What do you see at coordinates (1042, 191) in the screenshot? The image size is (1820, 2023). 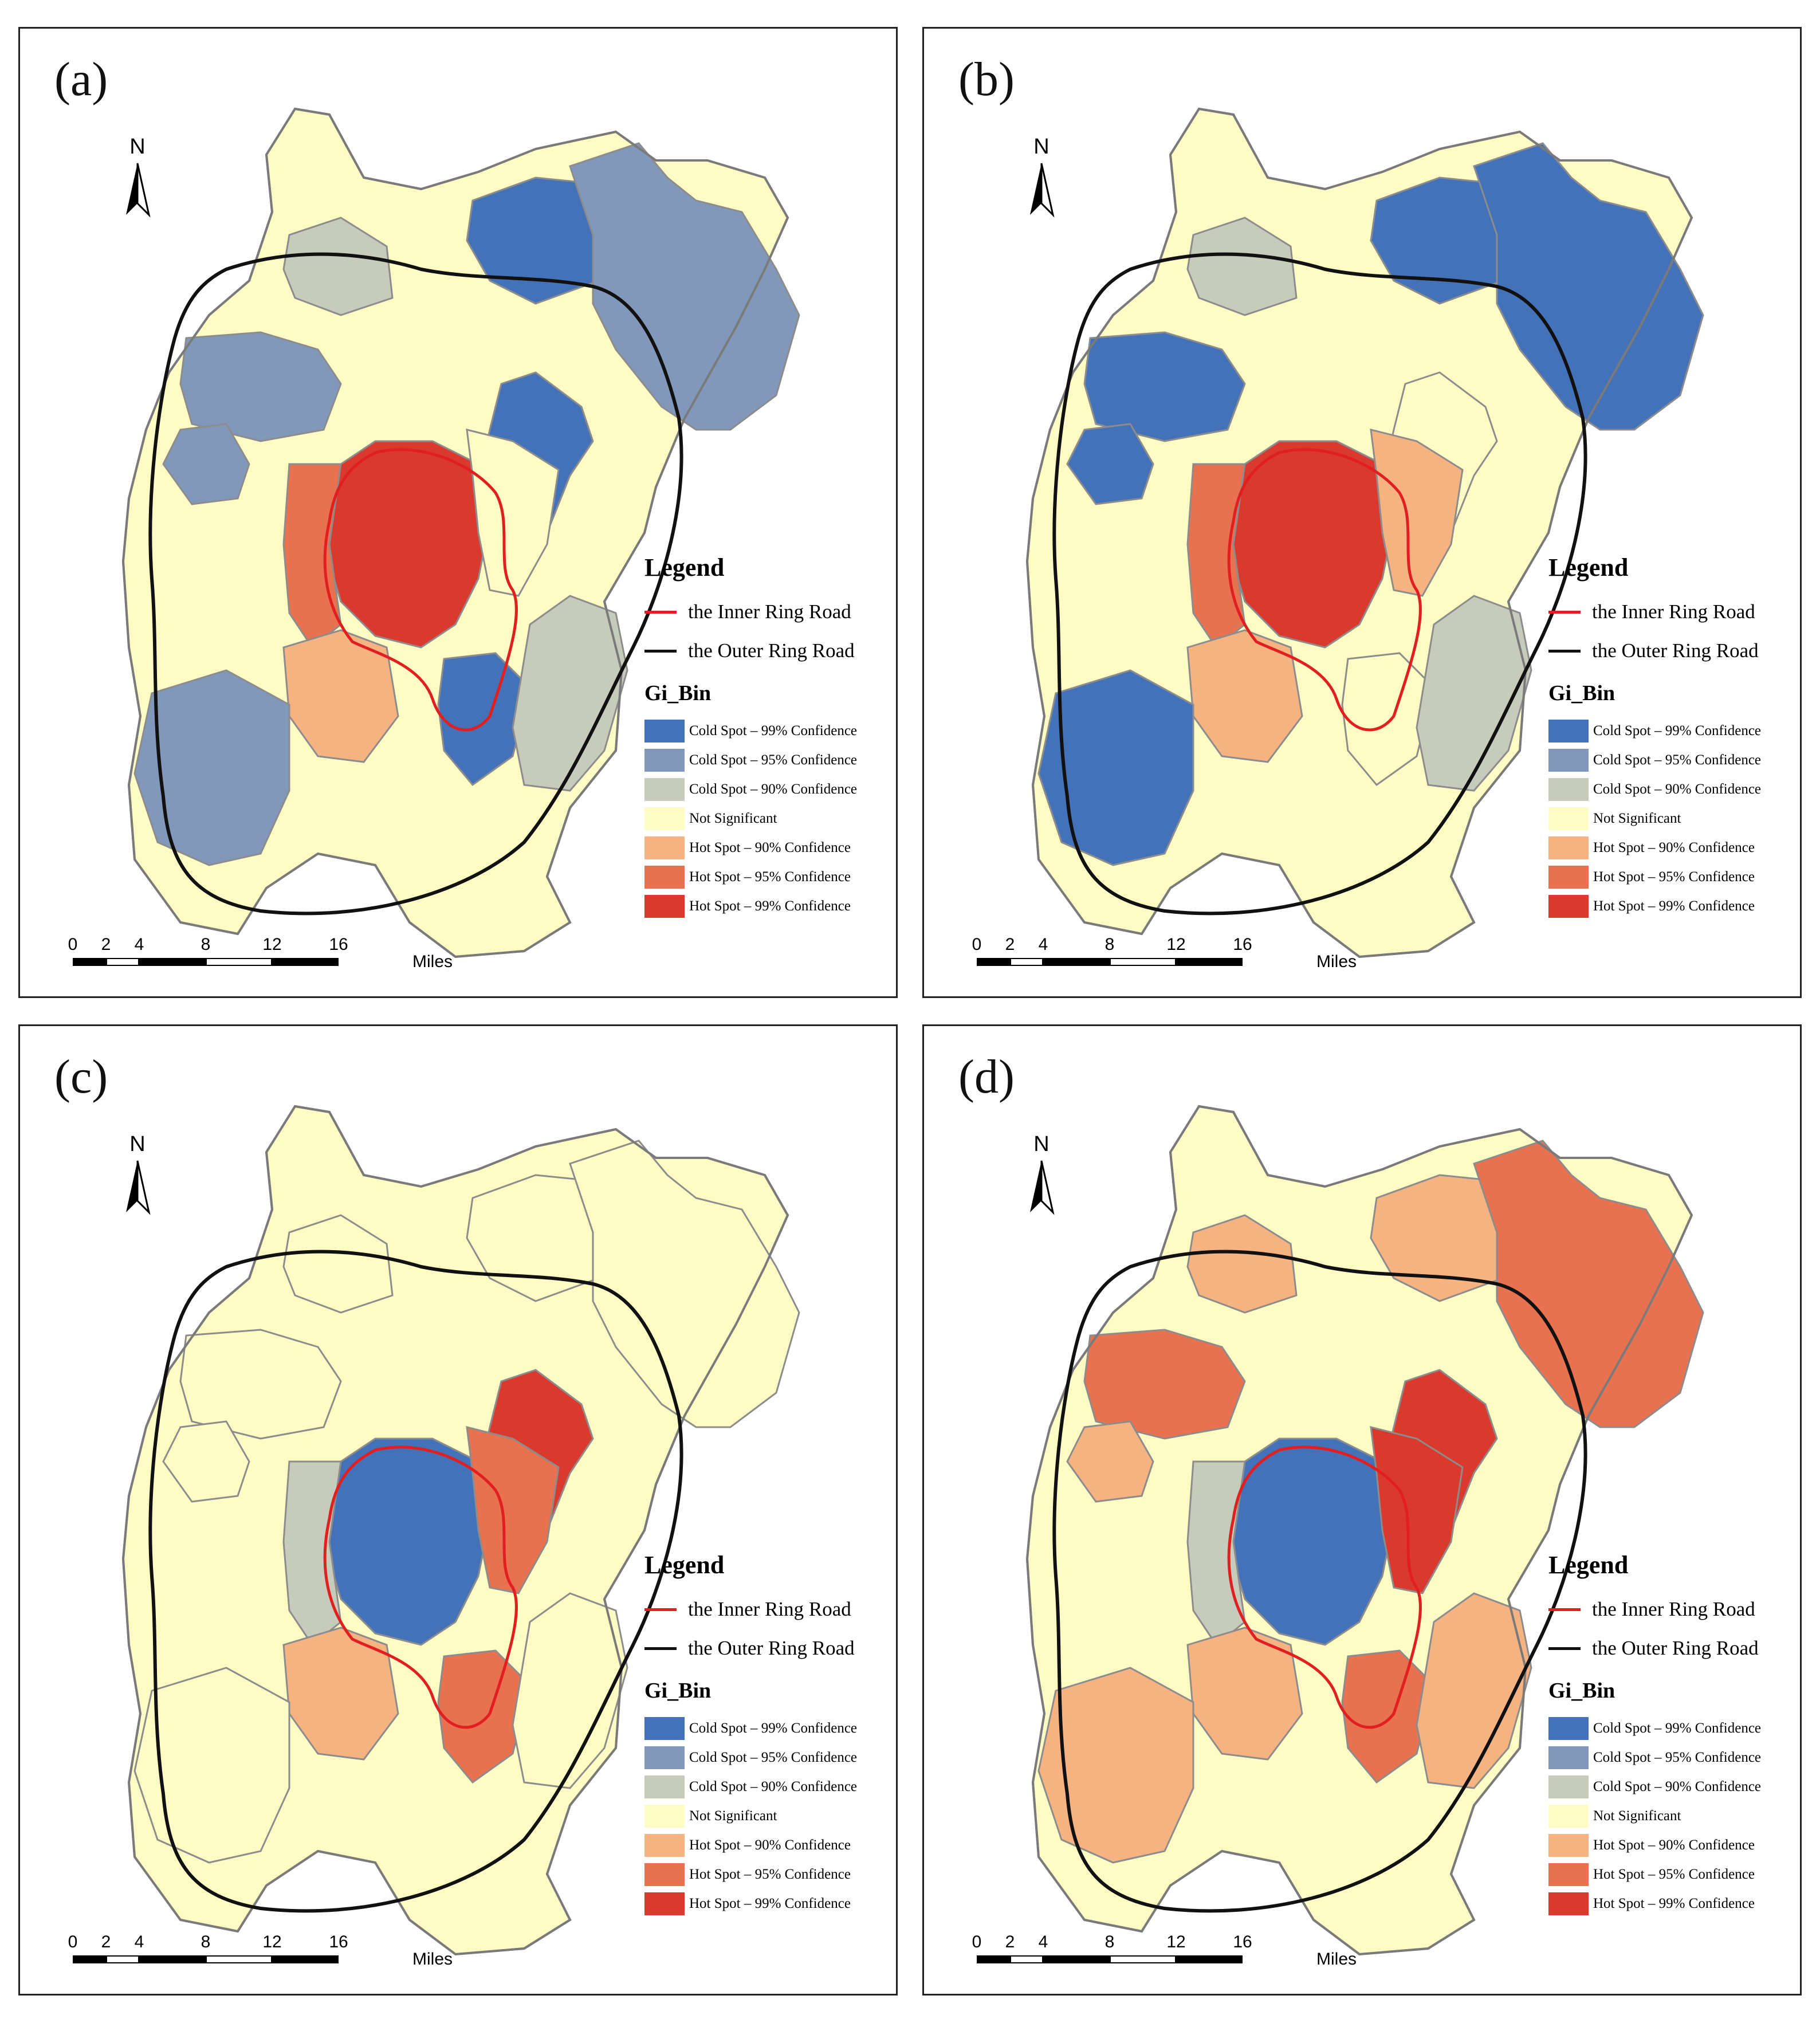 I see `north-arrow-icon` at bounding box center [1042, 191].